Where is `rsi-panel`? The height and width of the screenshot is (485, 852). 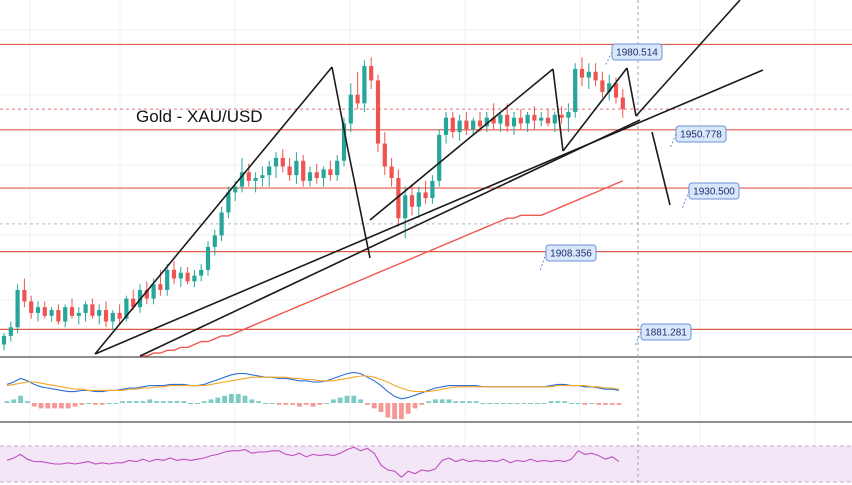
rsi-panel is located at coordinates (313, 462).